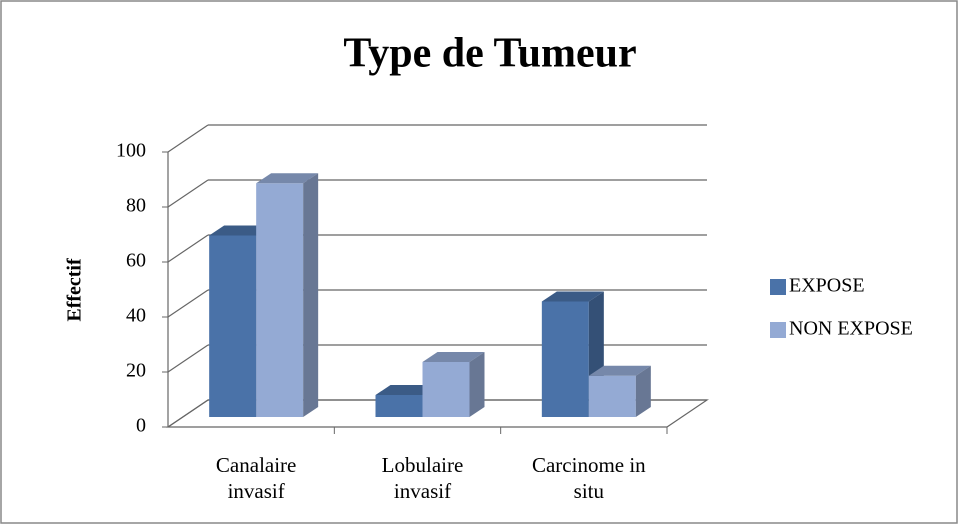 This screenshot has width=958, height=524. Describe the element at coordinates (75, 290) in the screenshot. I see `y-axis-title: Effectif` at that location.